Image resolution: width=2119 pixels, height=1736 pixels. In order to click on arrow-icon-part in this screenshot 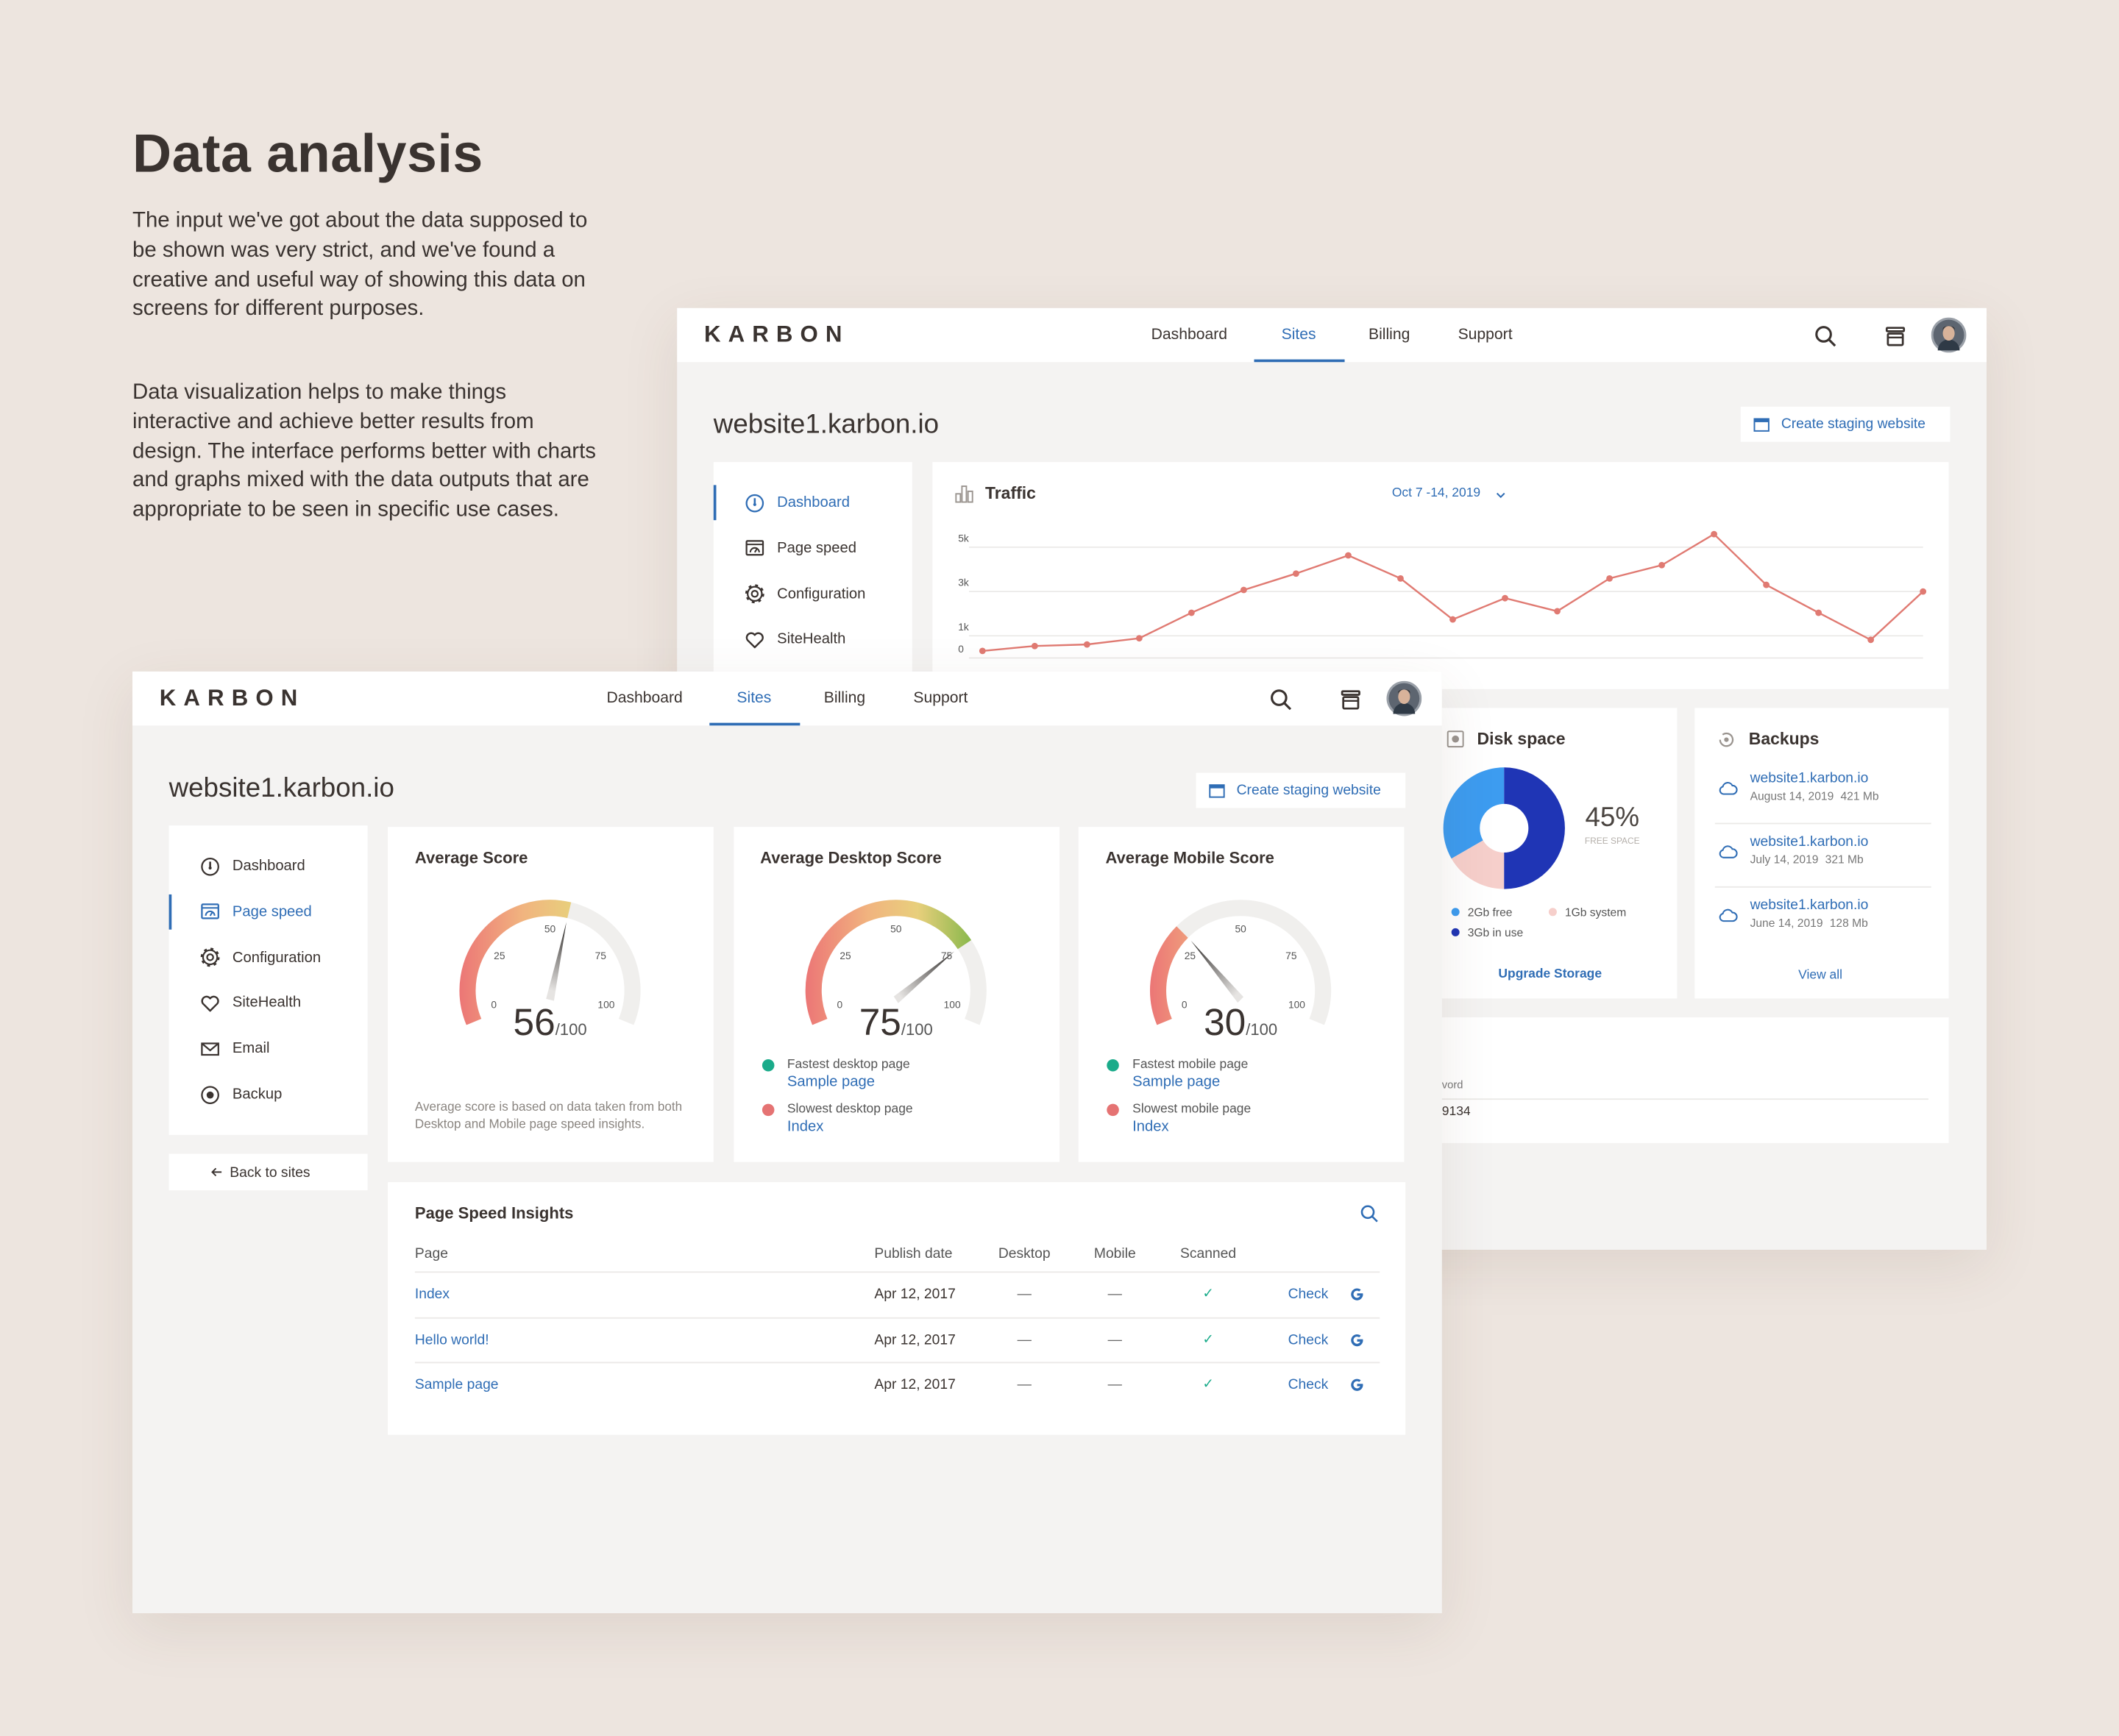, I will do `click(213, 1172)`.